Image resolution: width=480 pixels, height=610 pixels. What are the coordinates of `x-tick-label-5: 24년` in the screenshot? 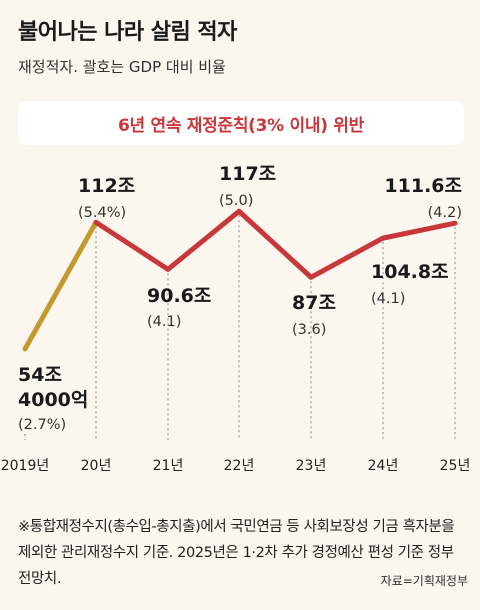 It's located at (383, 466).